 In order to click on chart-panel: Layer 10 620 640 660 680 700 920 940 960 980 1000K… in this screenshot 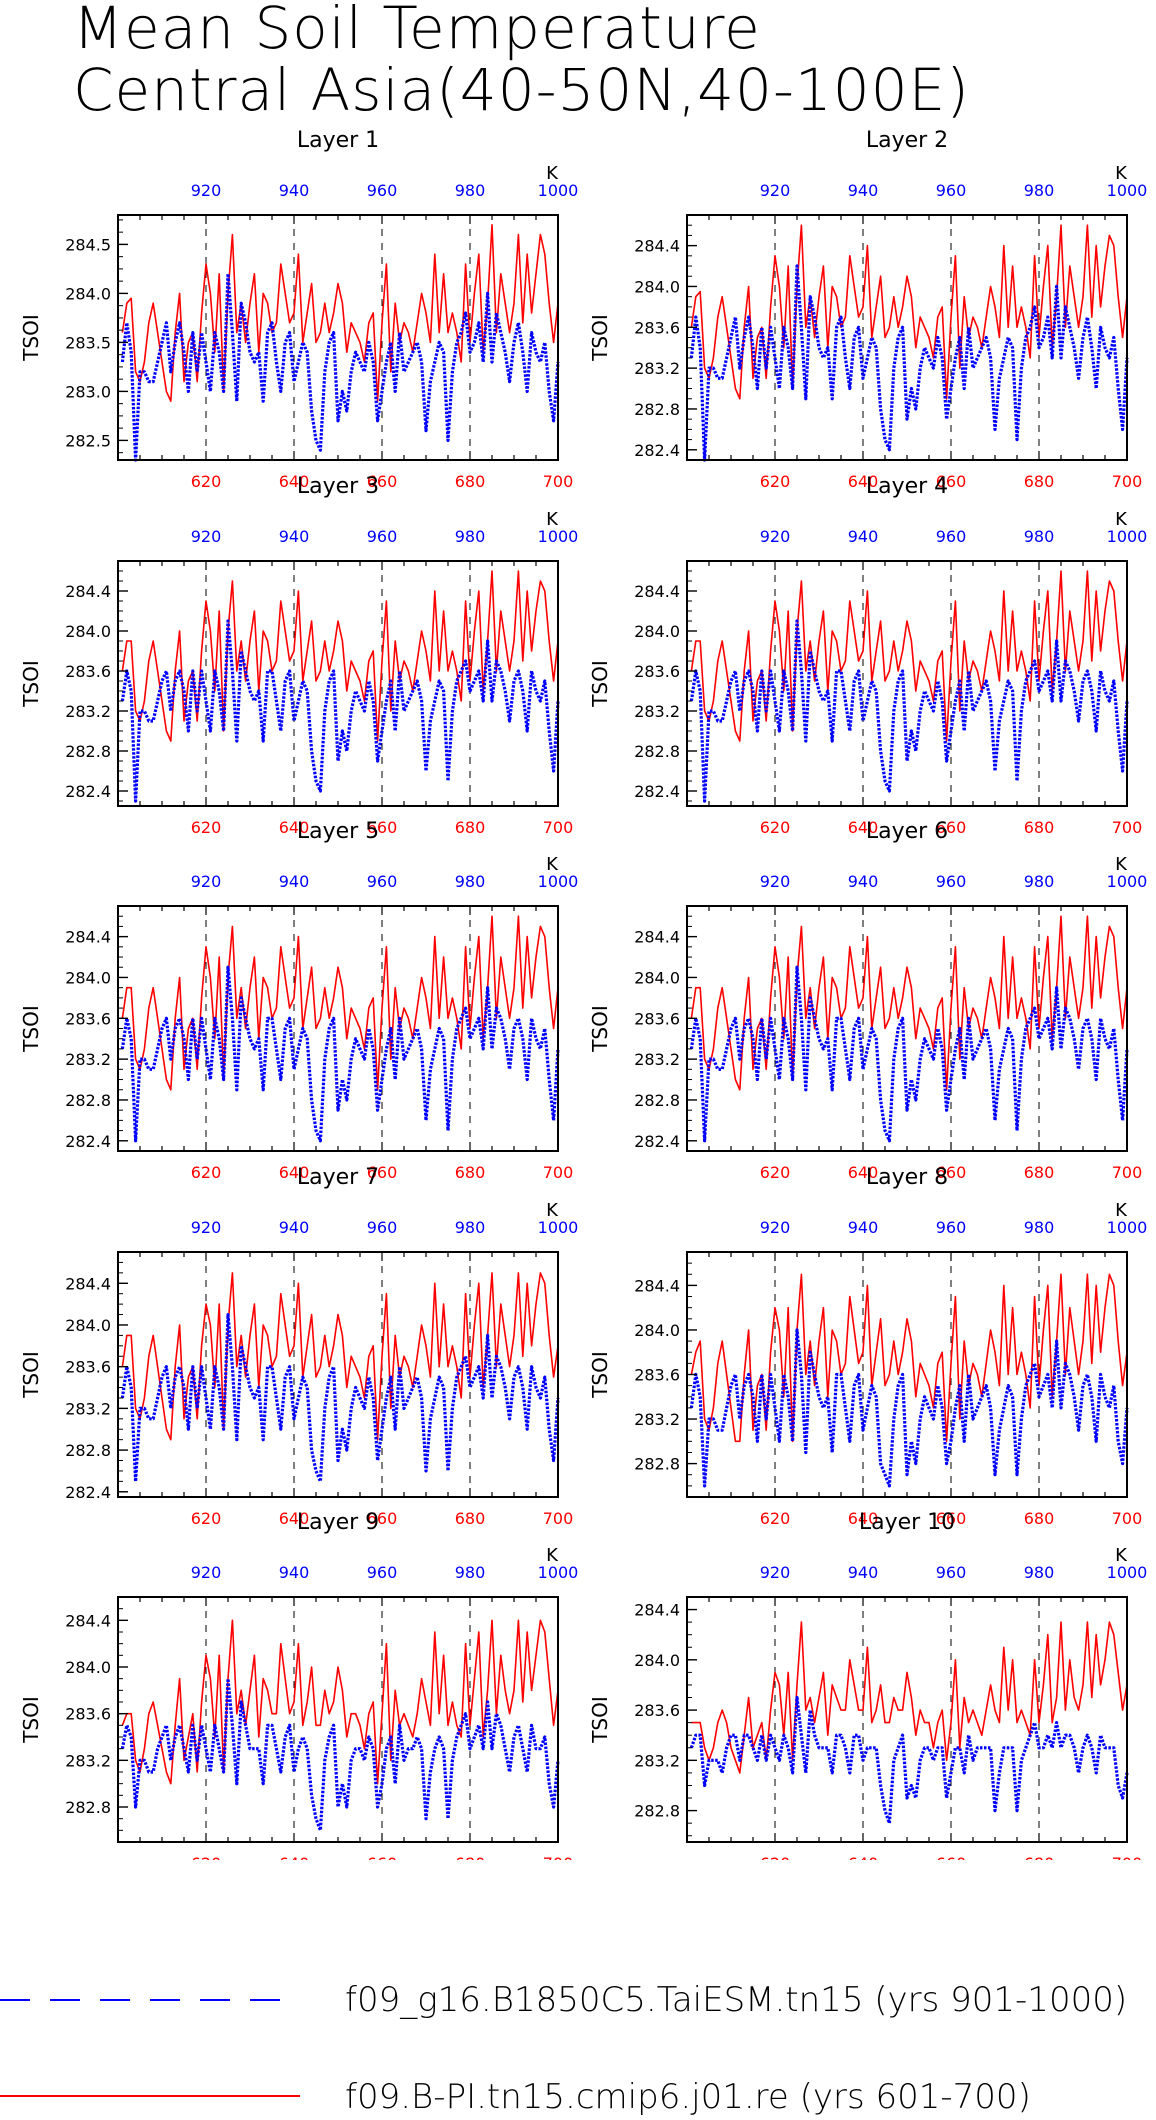, I will do `click(867, 1685)`.